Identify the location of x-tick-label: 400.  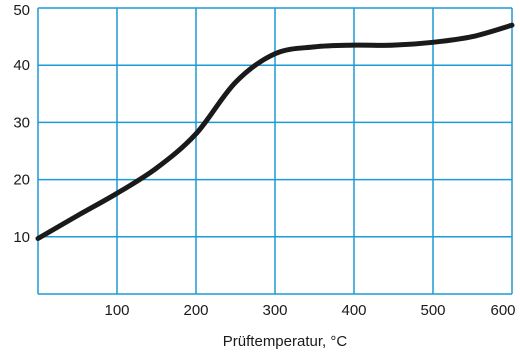
(353, 310).